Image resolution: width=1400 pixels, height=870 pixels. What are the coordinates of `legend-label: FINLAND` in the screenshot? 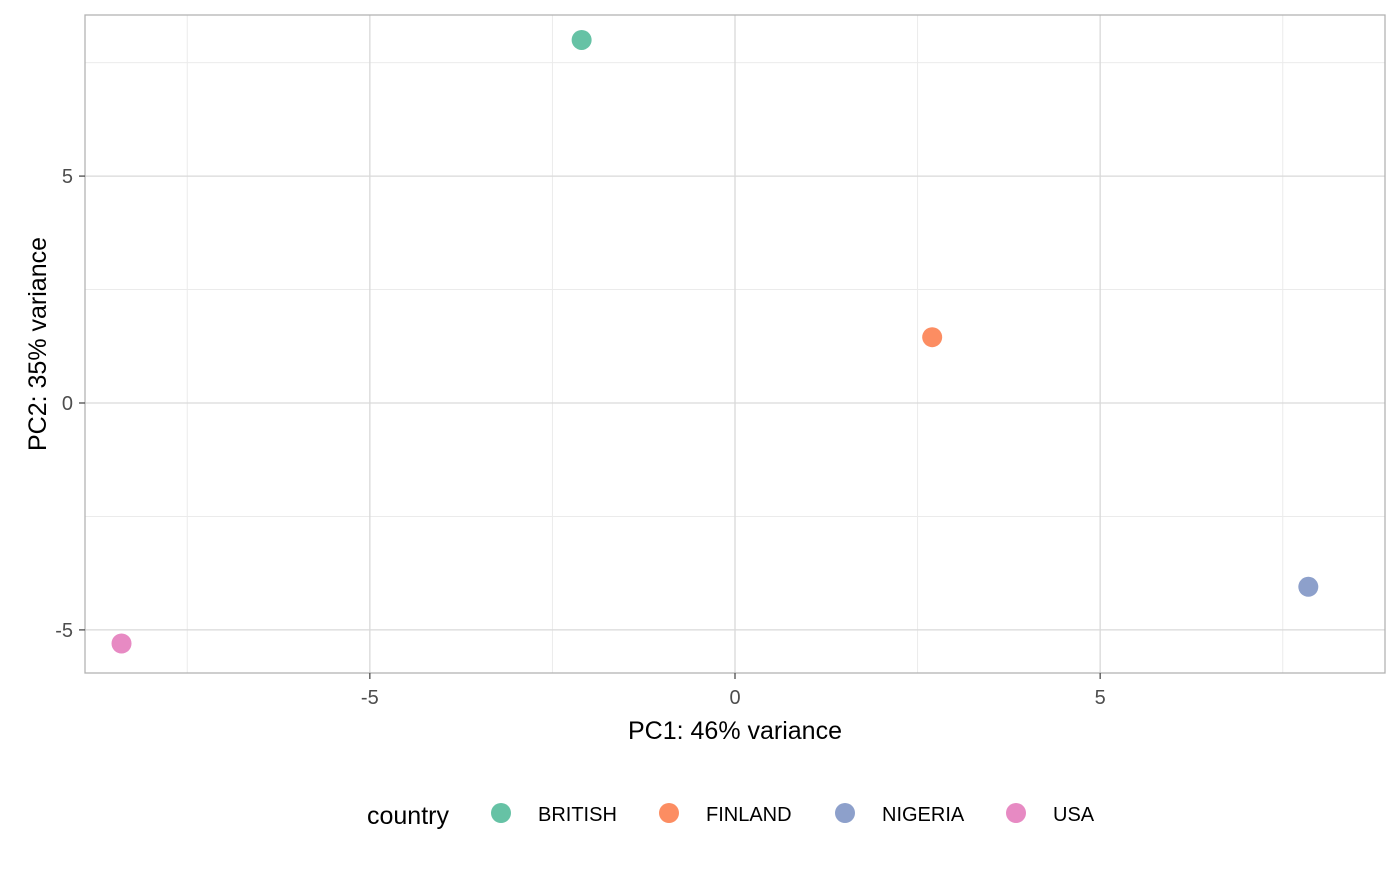 It's located at (749, 815).